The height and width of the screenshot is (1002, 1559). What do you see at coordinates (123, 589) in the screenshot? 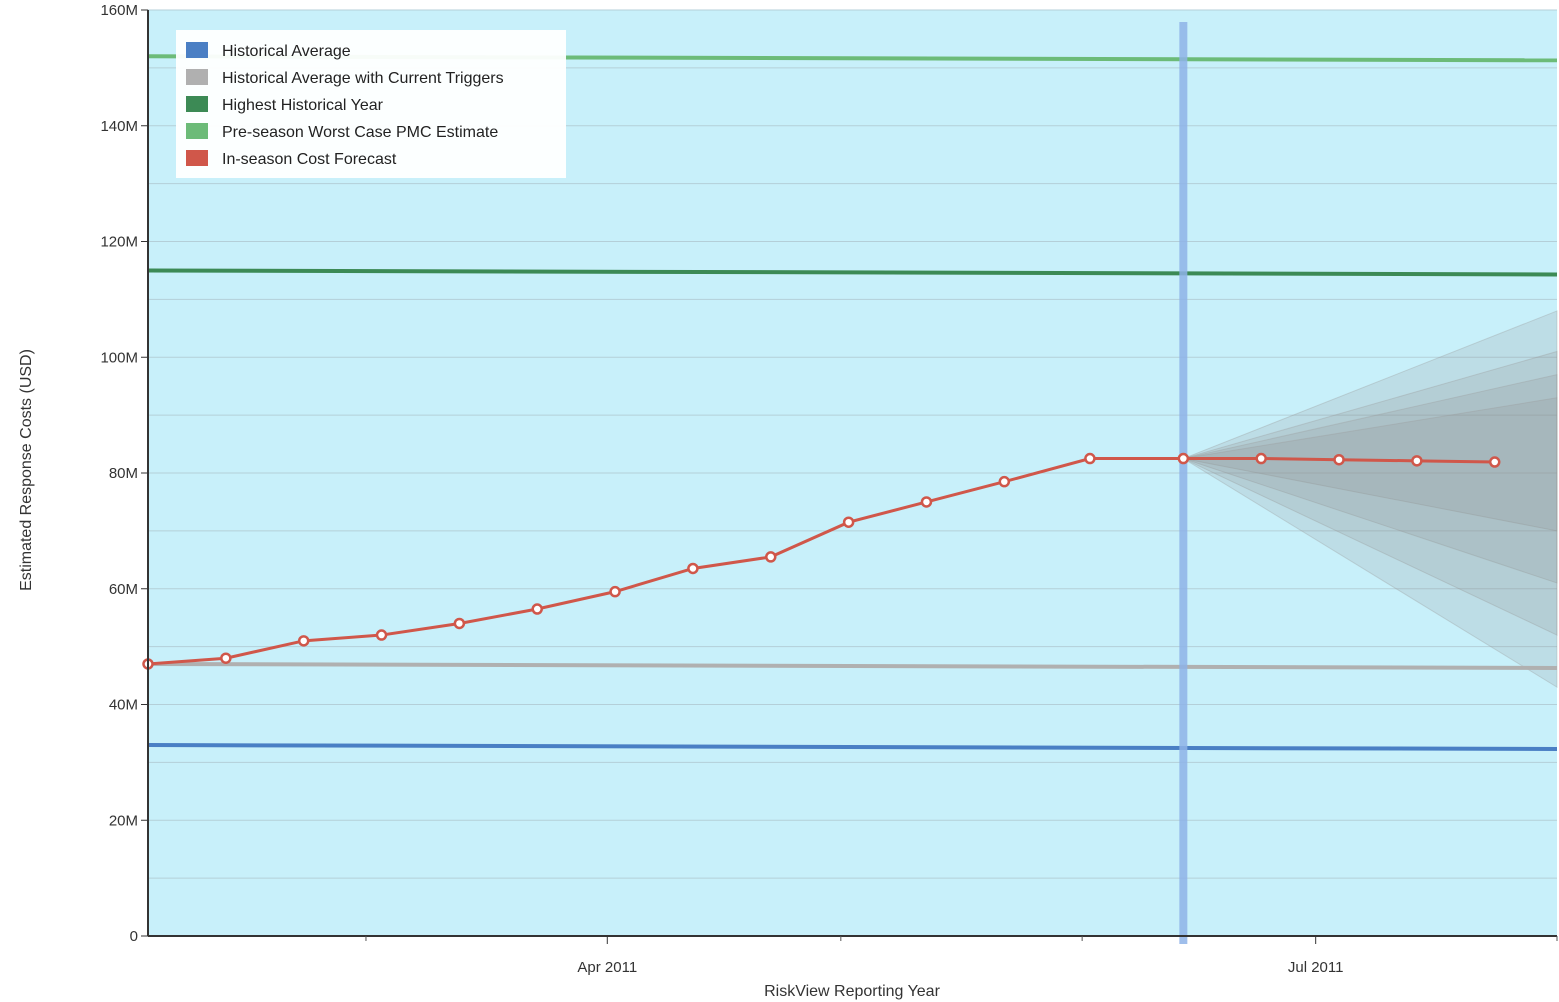
I see `y-tick-label: 60M` at bounding box center [123, 589].